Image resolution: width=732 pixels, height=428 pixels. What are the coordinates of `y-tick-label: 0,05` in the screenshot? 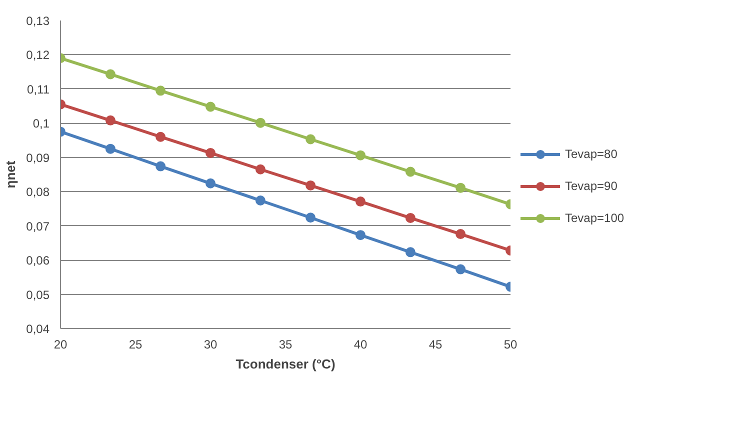 It's located at (38, 295).